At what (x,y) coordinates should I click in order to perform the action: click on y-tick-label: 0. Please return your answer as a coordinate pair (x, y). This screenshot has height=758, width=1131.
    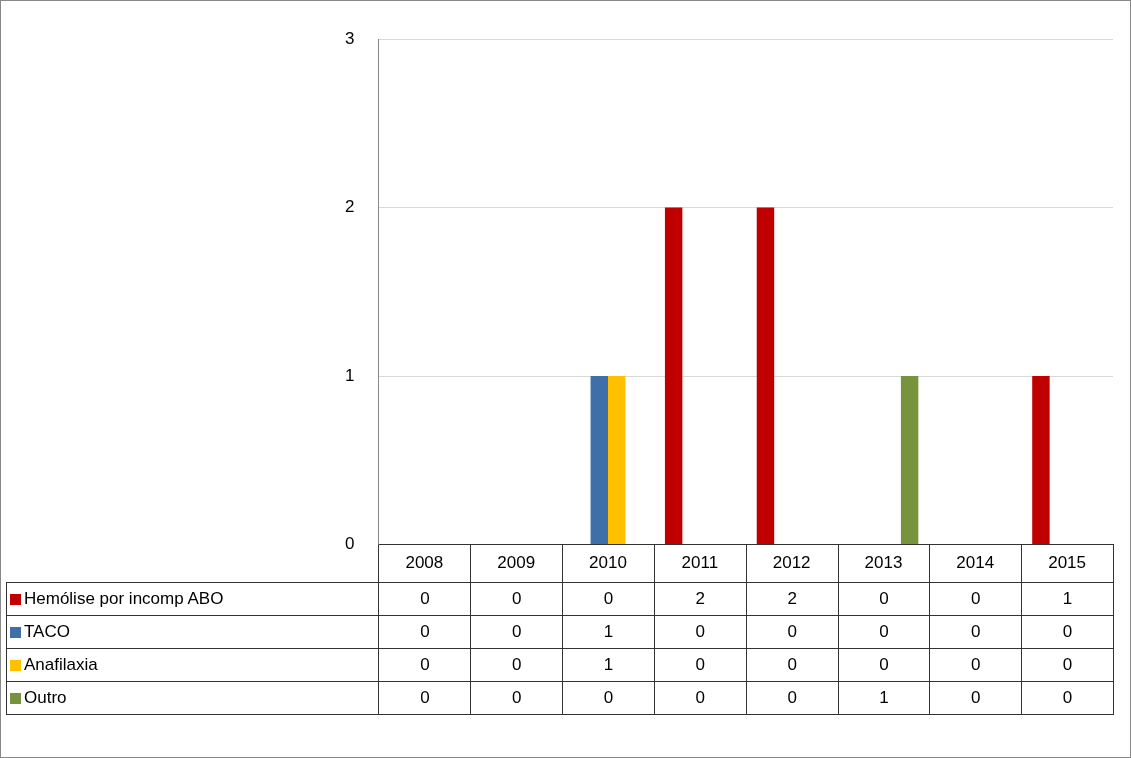
    Looking at the image, I should click on (349, 544).